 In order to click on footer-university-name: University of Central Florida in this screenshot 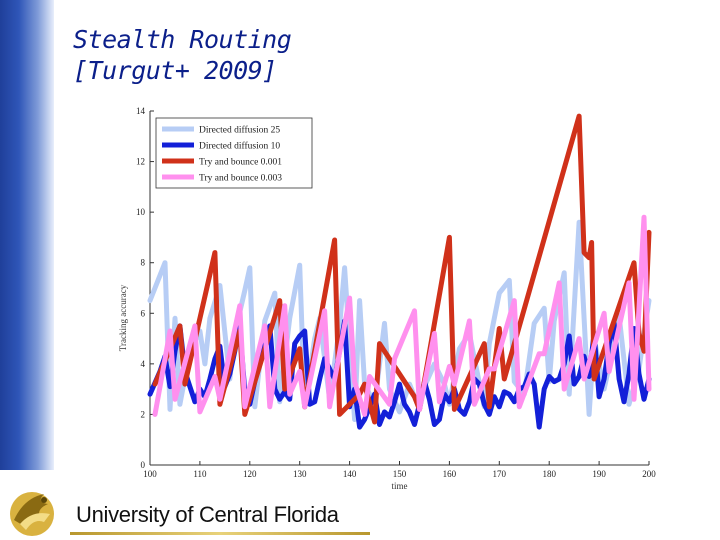, I will do `click(207, 514)`.